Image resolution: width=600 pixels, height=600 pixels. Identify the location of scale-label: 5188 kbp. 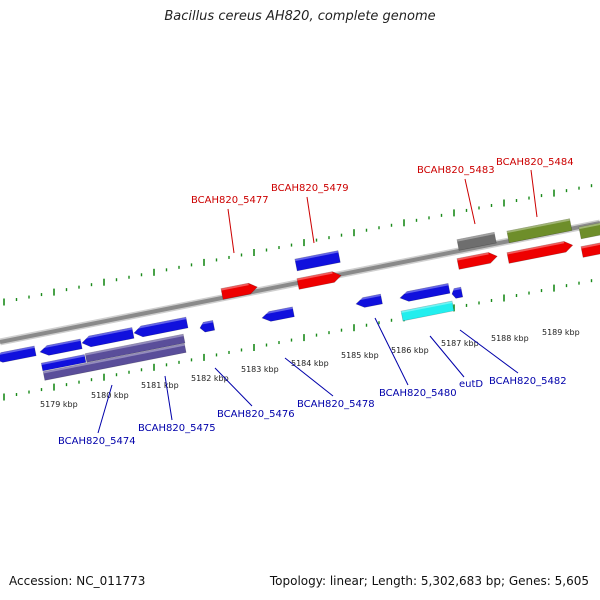
(510, 338).